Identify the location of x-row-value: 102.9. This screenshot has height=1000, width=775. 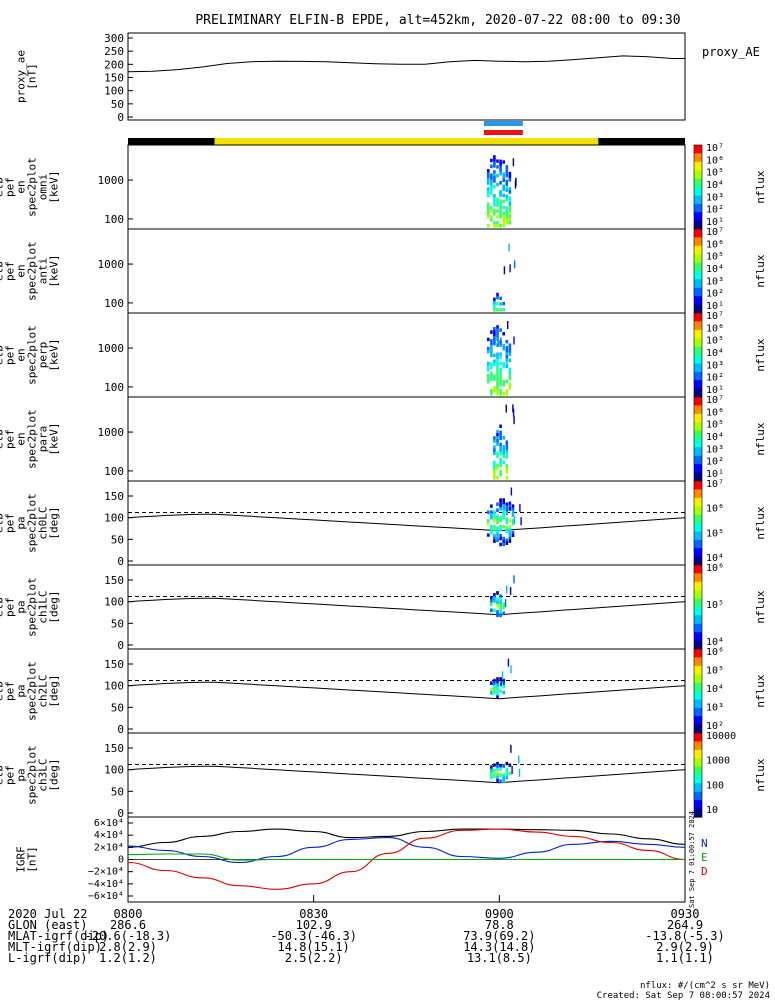
(314, 925).